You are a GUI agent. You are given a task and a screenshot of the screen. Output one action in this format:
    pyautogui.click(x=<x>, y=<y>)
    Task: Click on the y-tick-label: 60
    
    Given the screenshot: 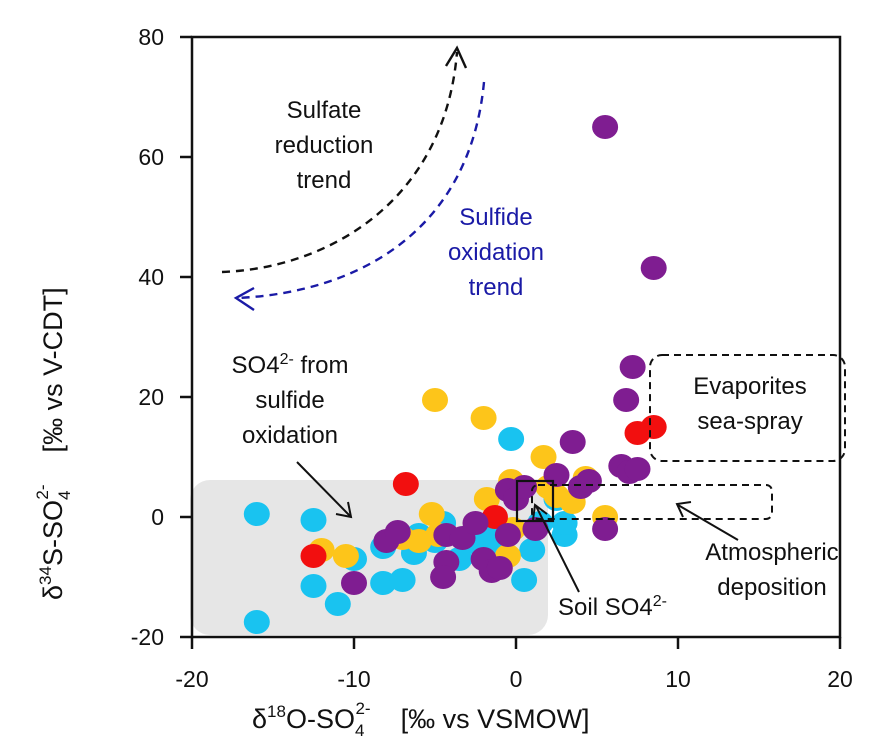 What is the action you would take?
    pyautogui.click(x=151, y=157)
    